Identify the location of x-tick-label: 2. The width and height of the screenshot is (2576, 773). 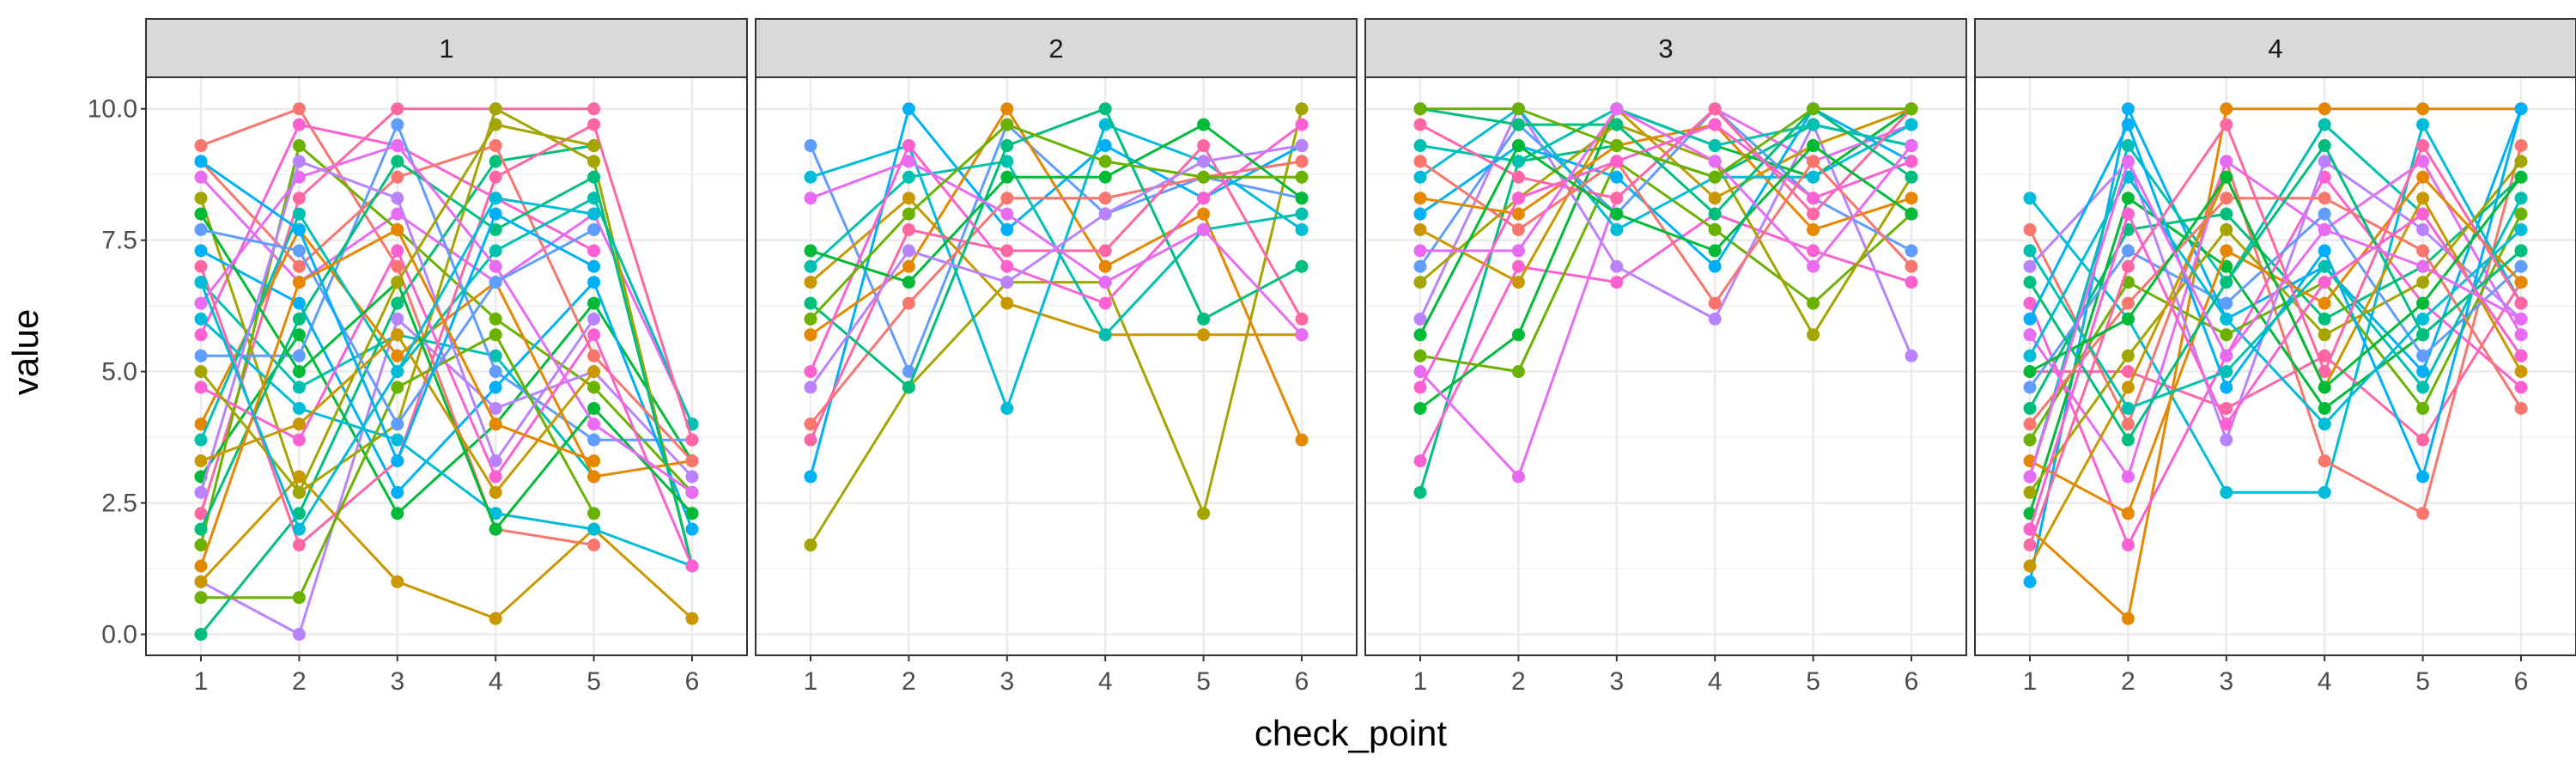
(1518, 681).